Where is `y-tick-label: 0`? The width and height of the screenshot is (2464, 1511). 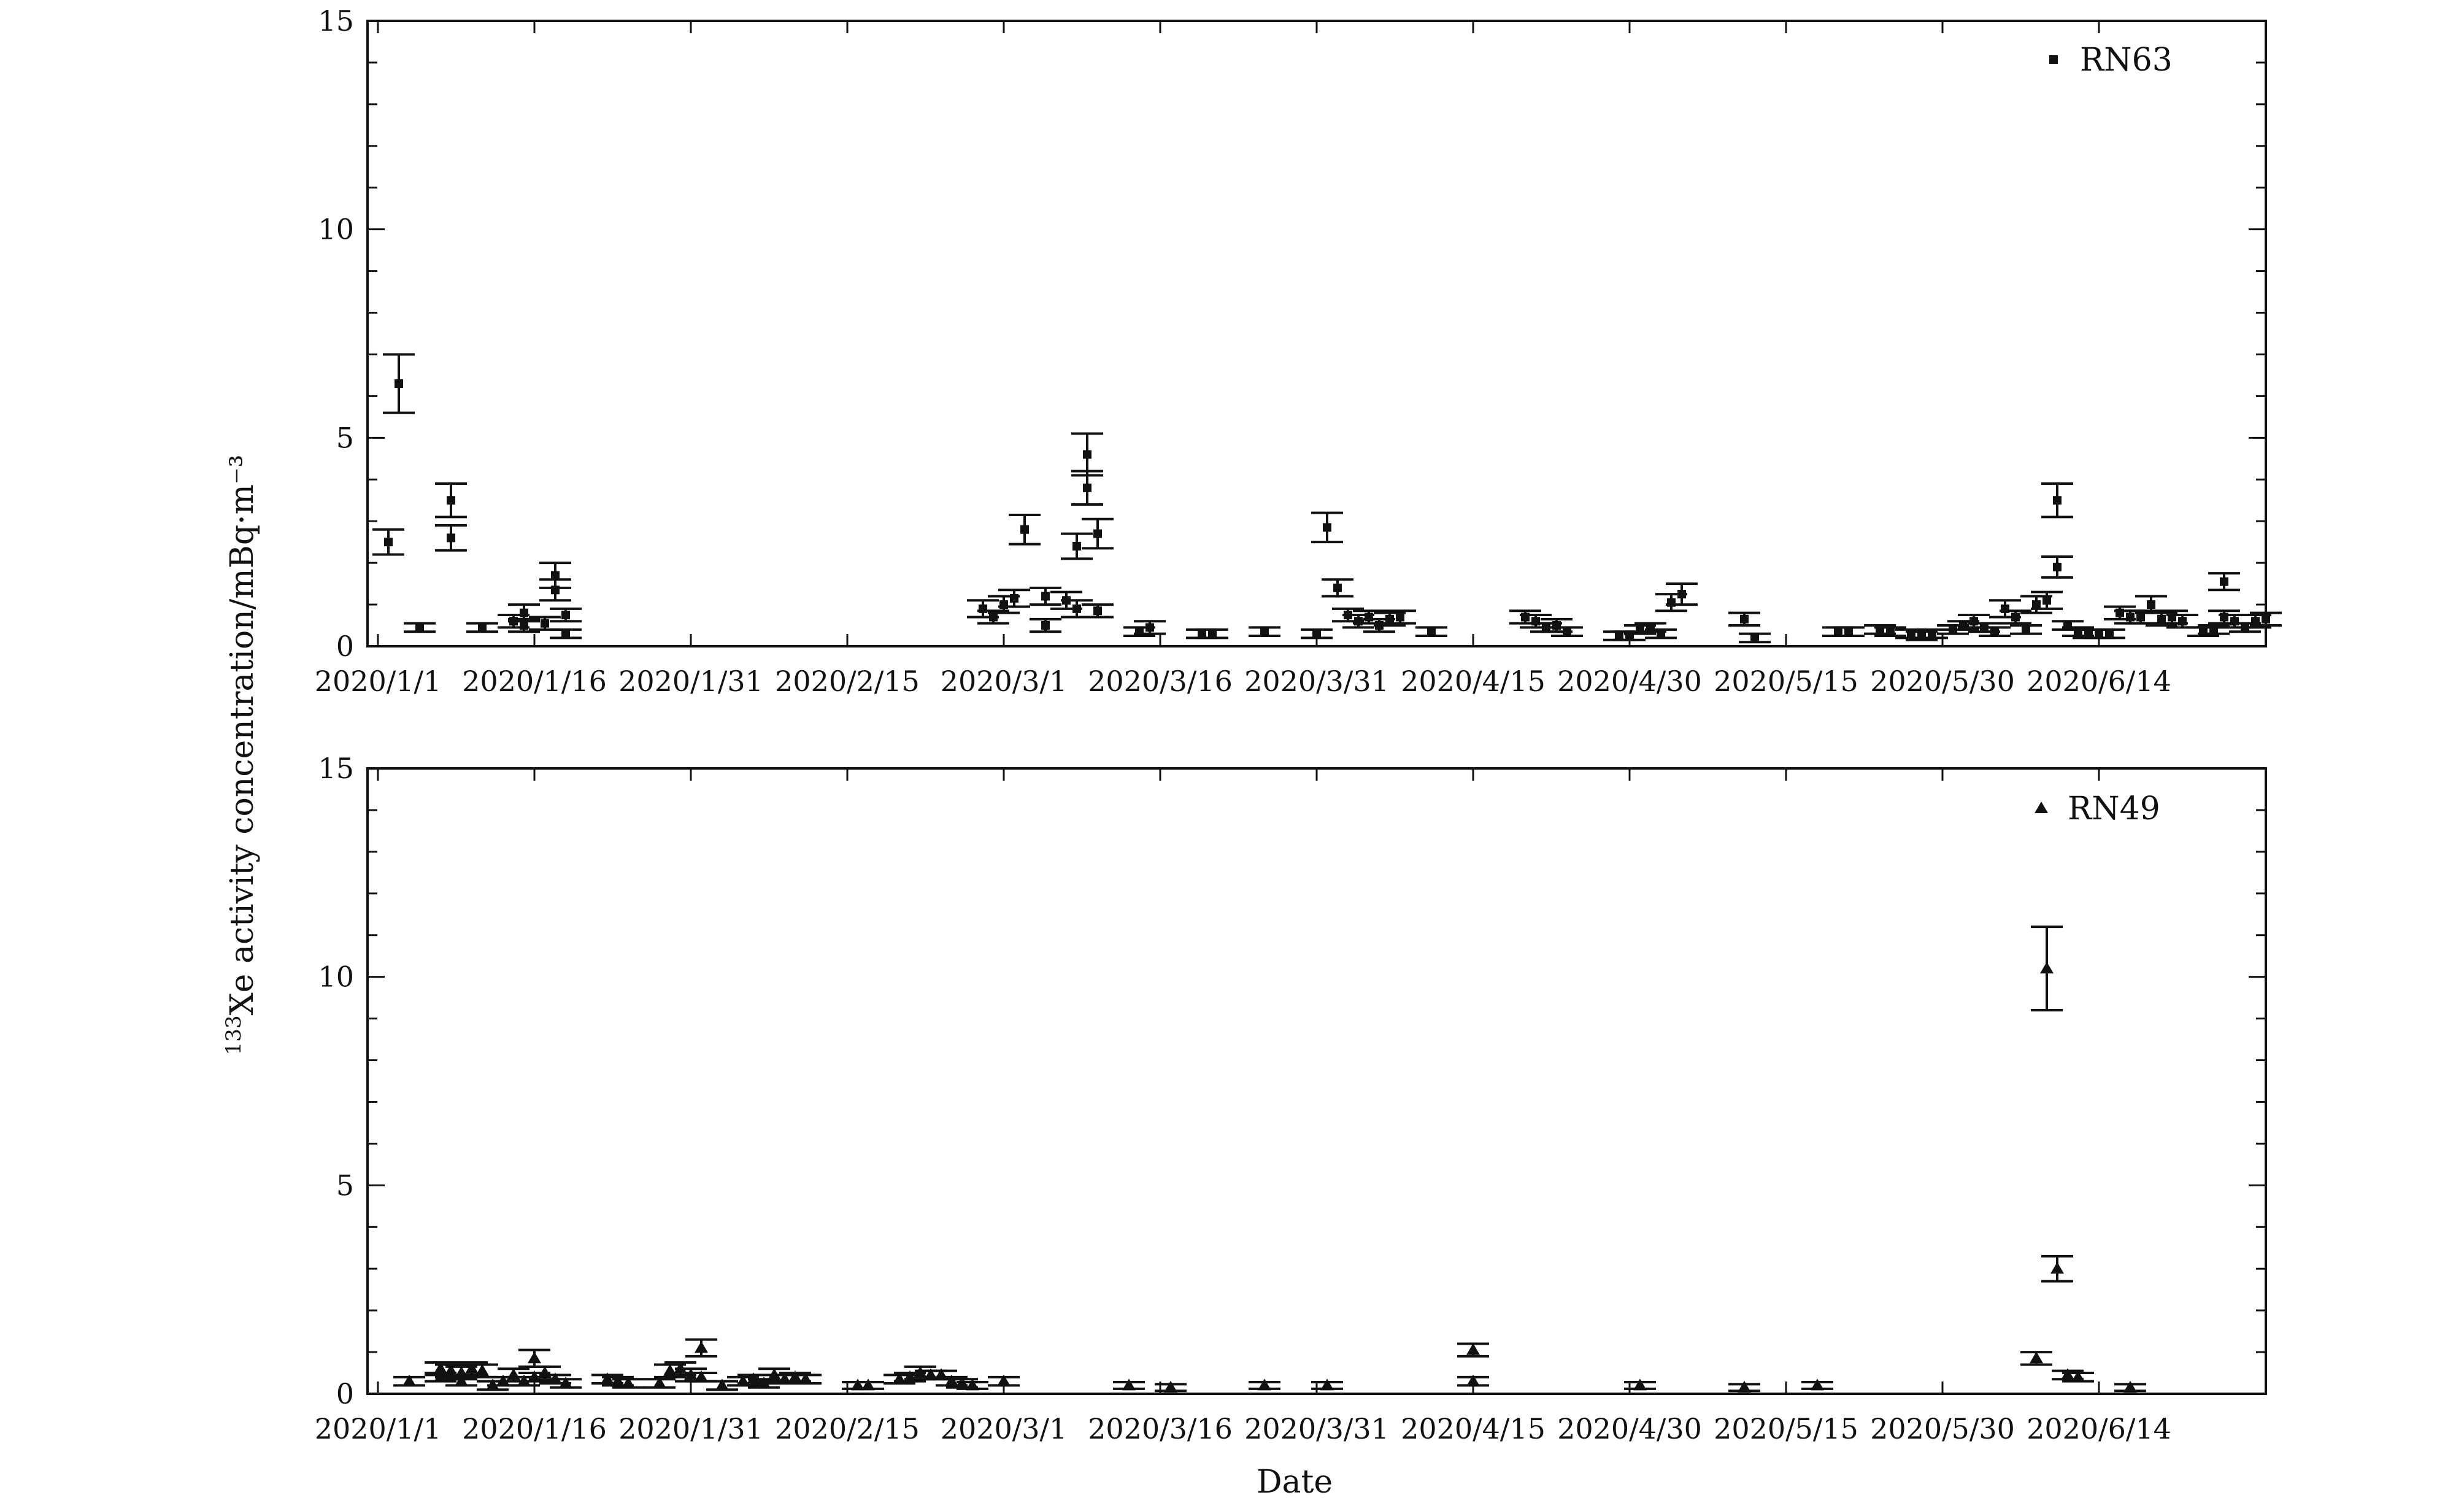
y-tick-label: 0 is located at coordinates (345, 1393).